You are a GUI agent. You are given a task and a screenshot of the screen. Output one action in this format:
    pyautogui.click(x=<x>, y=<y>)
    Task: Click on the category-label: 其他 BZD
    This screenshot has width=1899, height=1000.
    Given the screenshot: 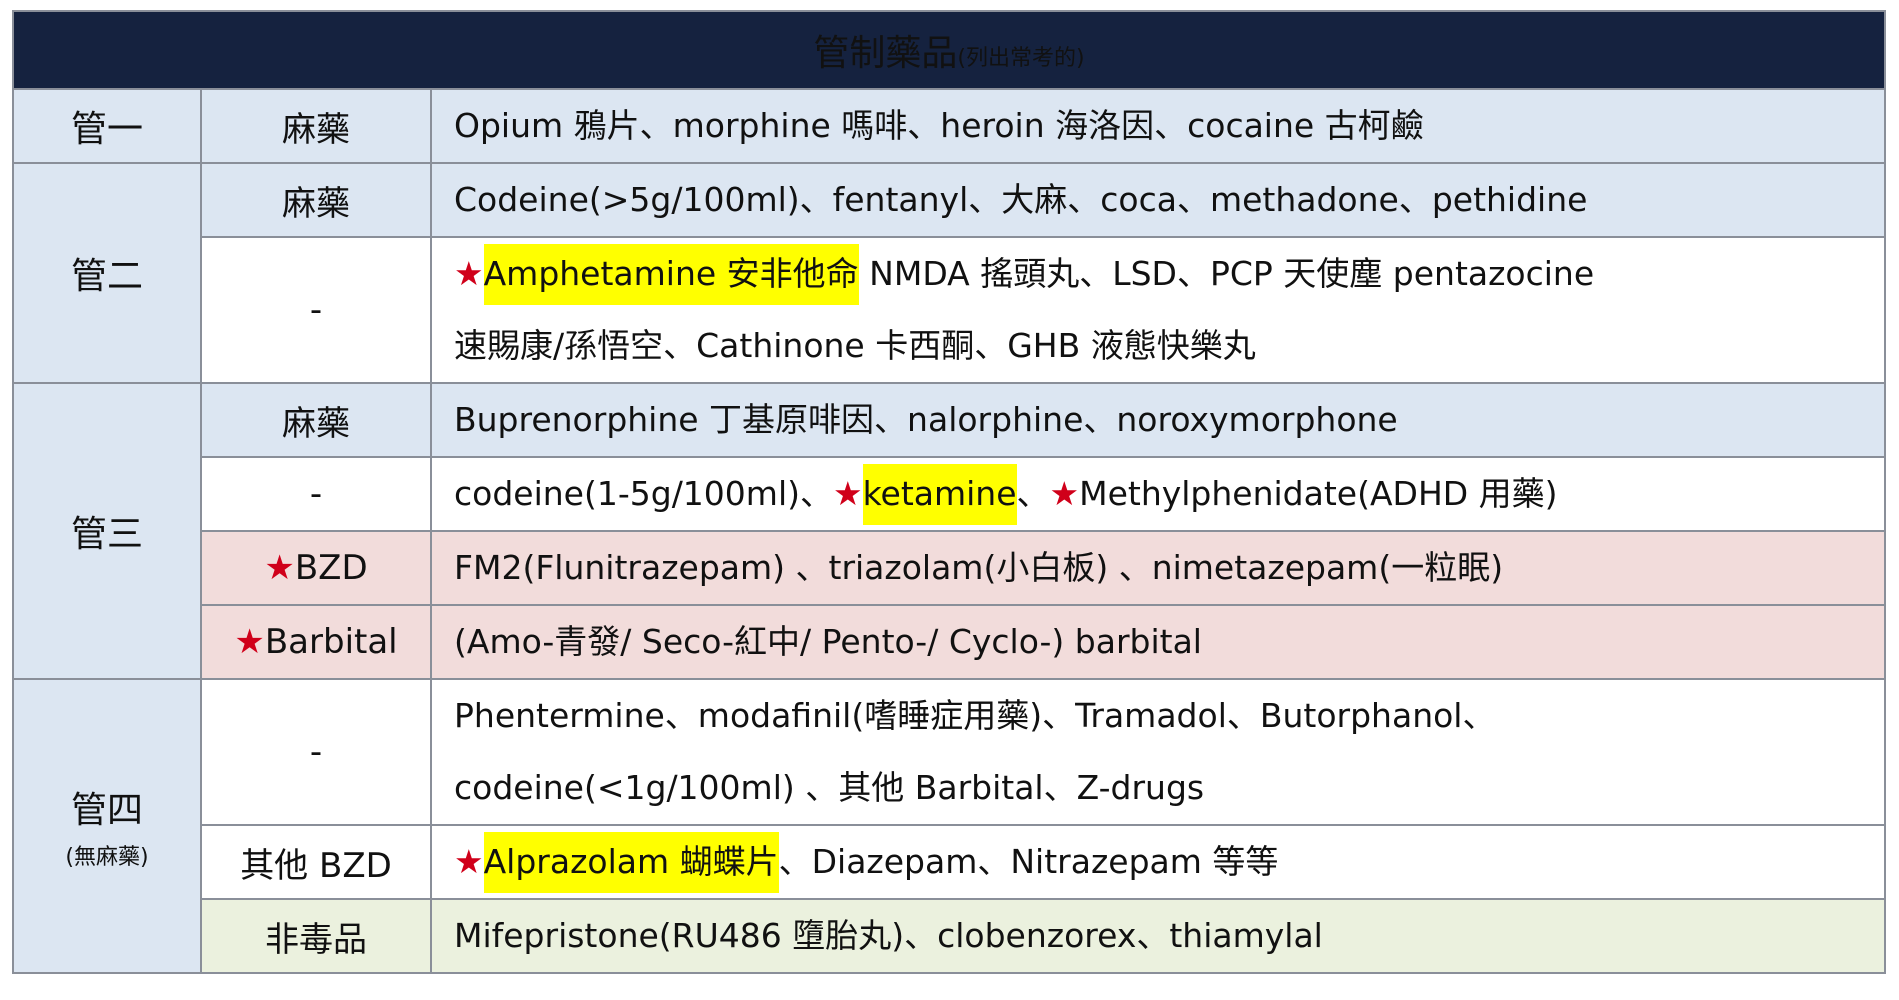 What is the action you would take?
    pyautogui.click(x=316, y=865)
    